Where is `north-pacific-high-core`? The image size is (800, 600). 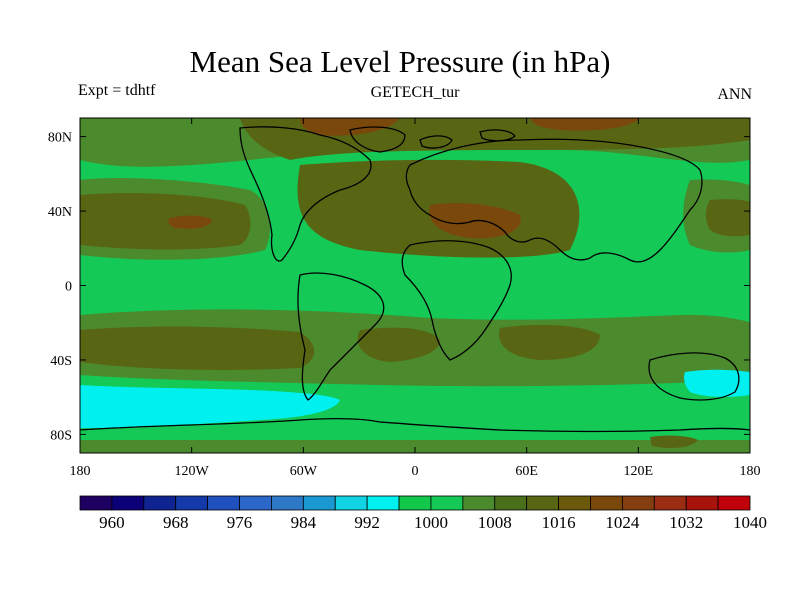 north-pacific-high-core is located at coordinates (190, 222).